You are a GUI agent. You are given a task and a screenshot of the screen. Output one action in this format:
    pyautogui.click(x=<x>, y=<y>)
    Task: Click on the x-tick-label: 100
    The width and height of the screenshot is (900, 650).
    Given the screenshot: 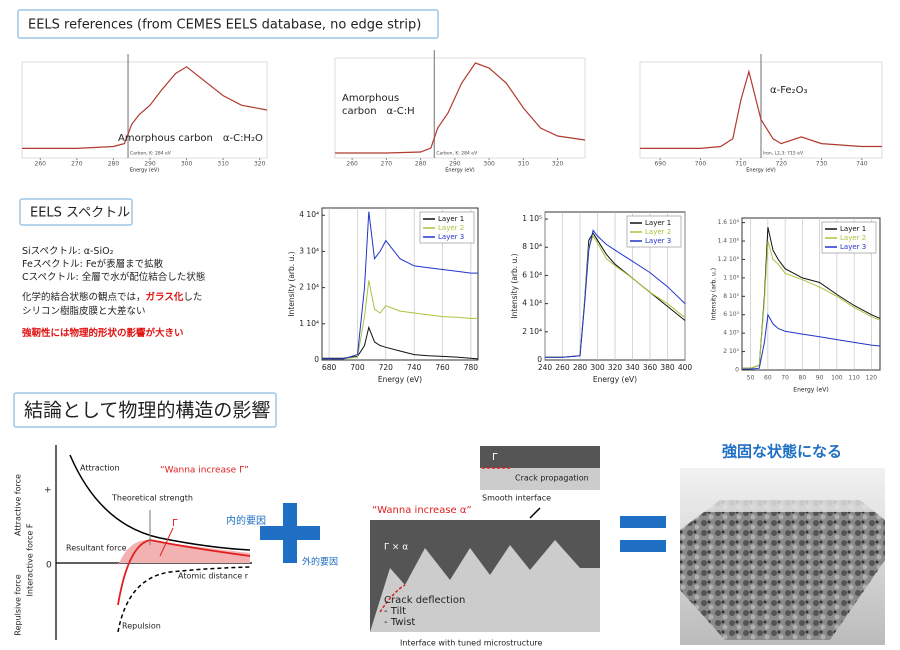 What is the action you would take?
    pyautogui.click(x=837, y=378)
    